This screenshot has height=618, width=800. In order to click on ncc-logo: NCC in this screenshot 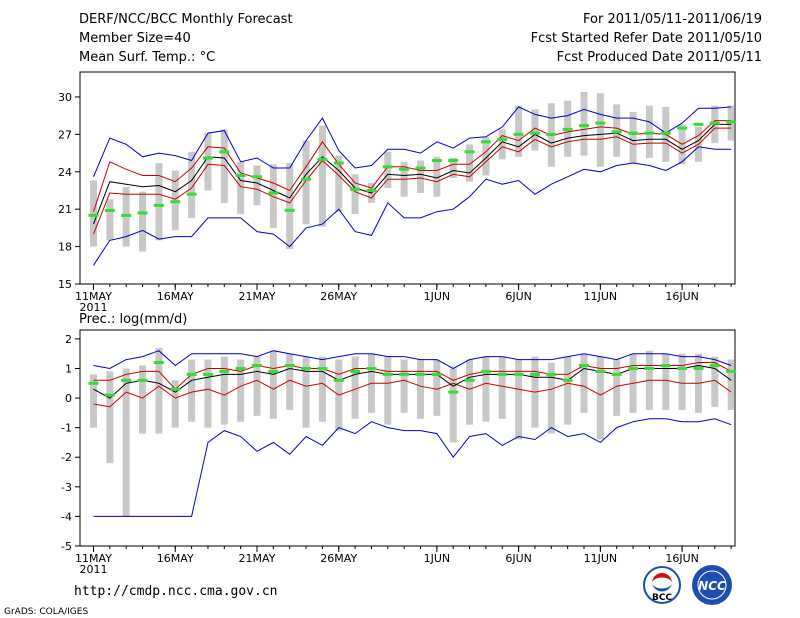, I will do `click(712, 585)`.